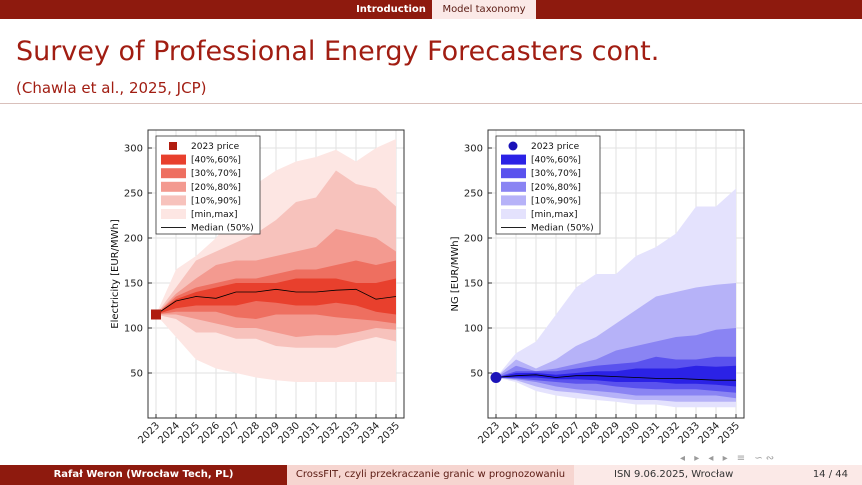 This screenshot has width=862, height=485. I want to click on nav-section-introduction: Introduction, so click(391, 9).